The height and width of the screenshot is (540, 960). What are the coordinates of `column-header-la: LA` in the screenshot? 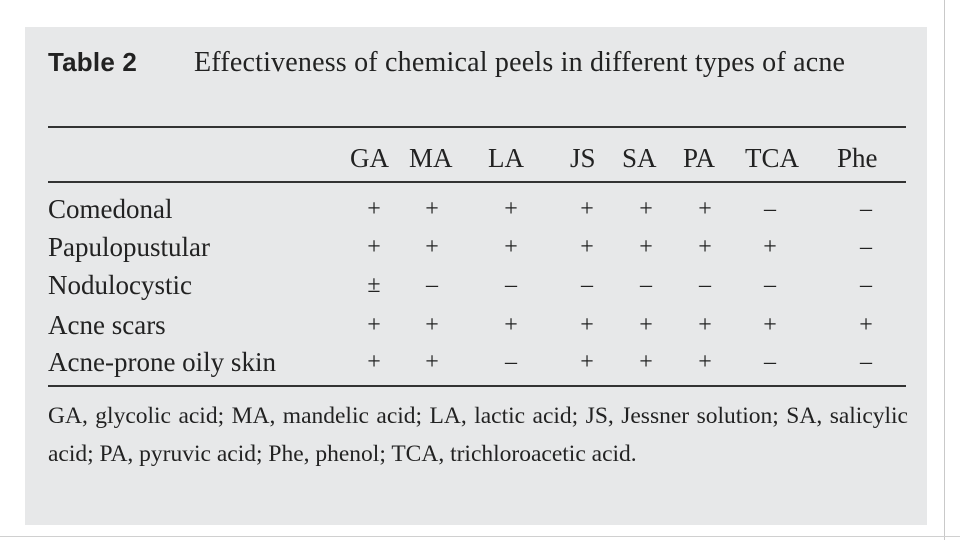 It's located at (506, 158).